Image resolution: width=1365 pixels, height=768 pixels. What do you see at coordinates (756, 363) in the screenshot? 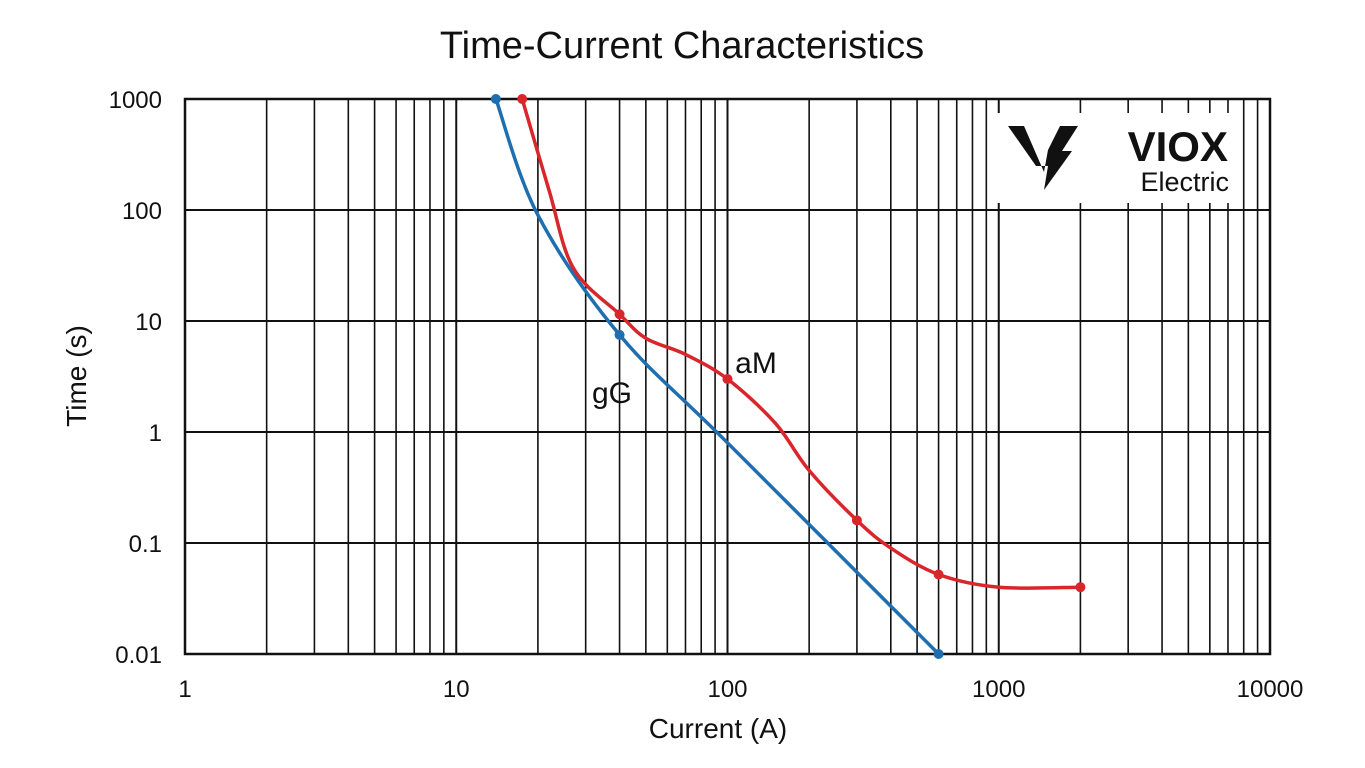
I see `series-label-aM: aM` at bounding box center [756, 363].